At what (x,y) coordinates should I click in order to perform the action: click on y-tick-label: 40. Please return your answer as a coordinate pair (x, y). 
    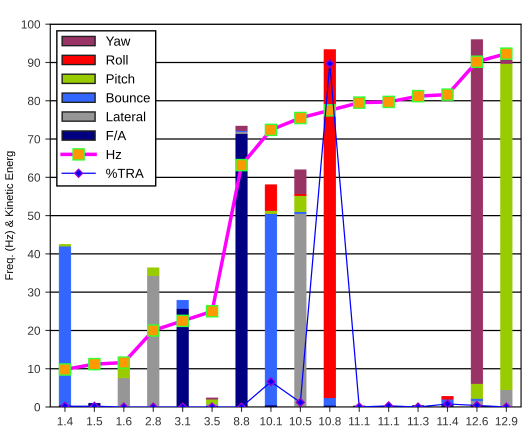
    Looking at the image, I should click on (34, 254).